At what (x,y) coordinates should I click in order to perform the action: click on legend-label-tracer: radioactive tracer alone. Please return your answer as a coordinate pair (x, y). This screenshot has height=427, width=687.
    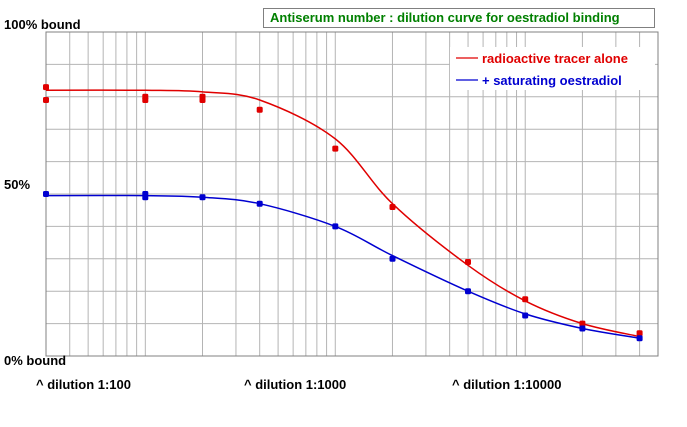
    Looking at the image, I should click on (555, 58).